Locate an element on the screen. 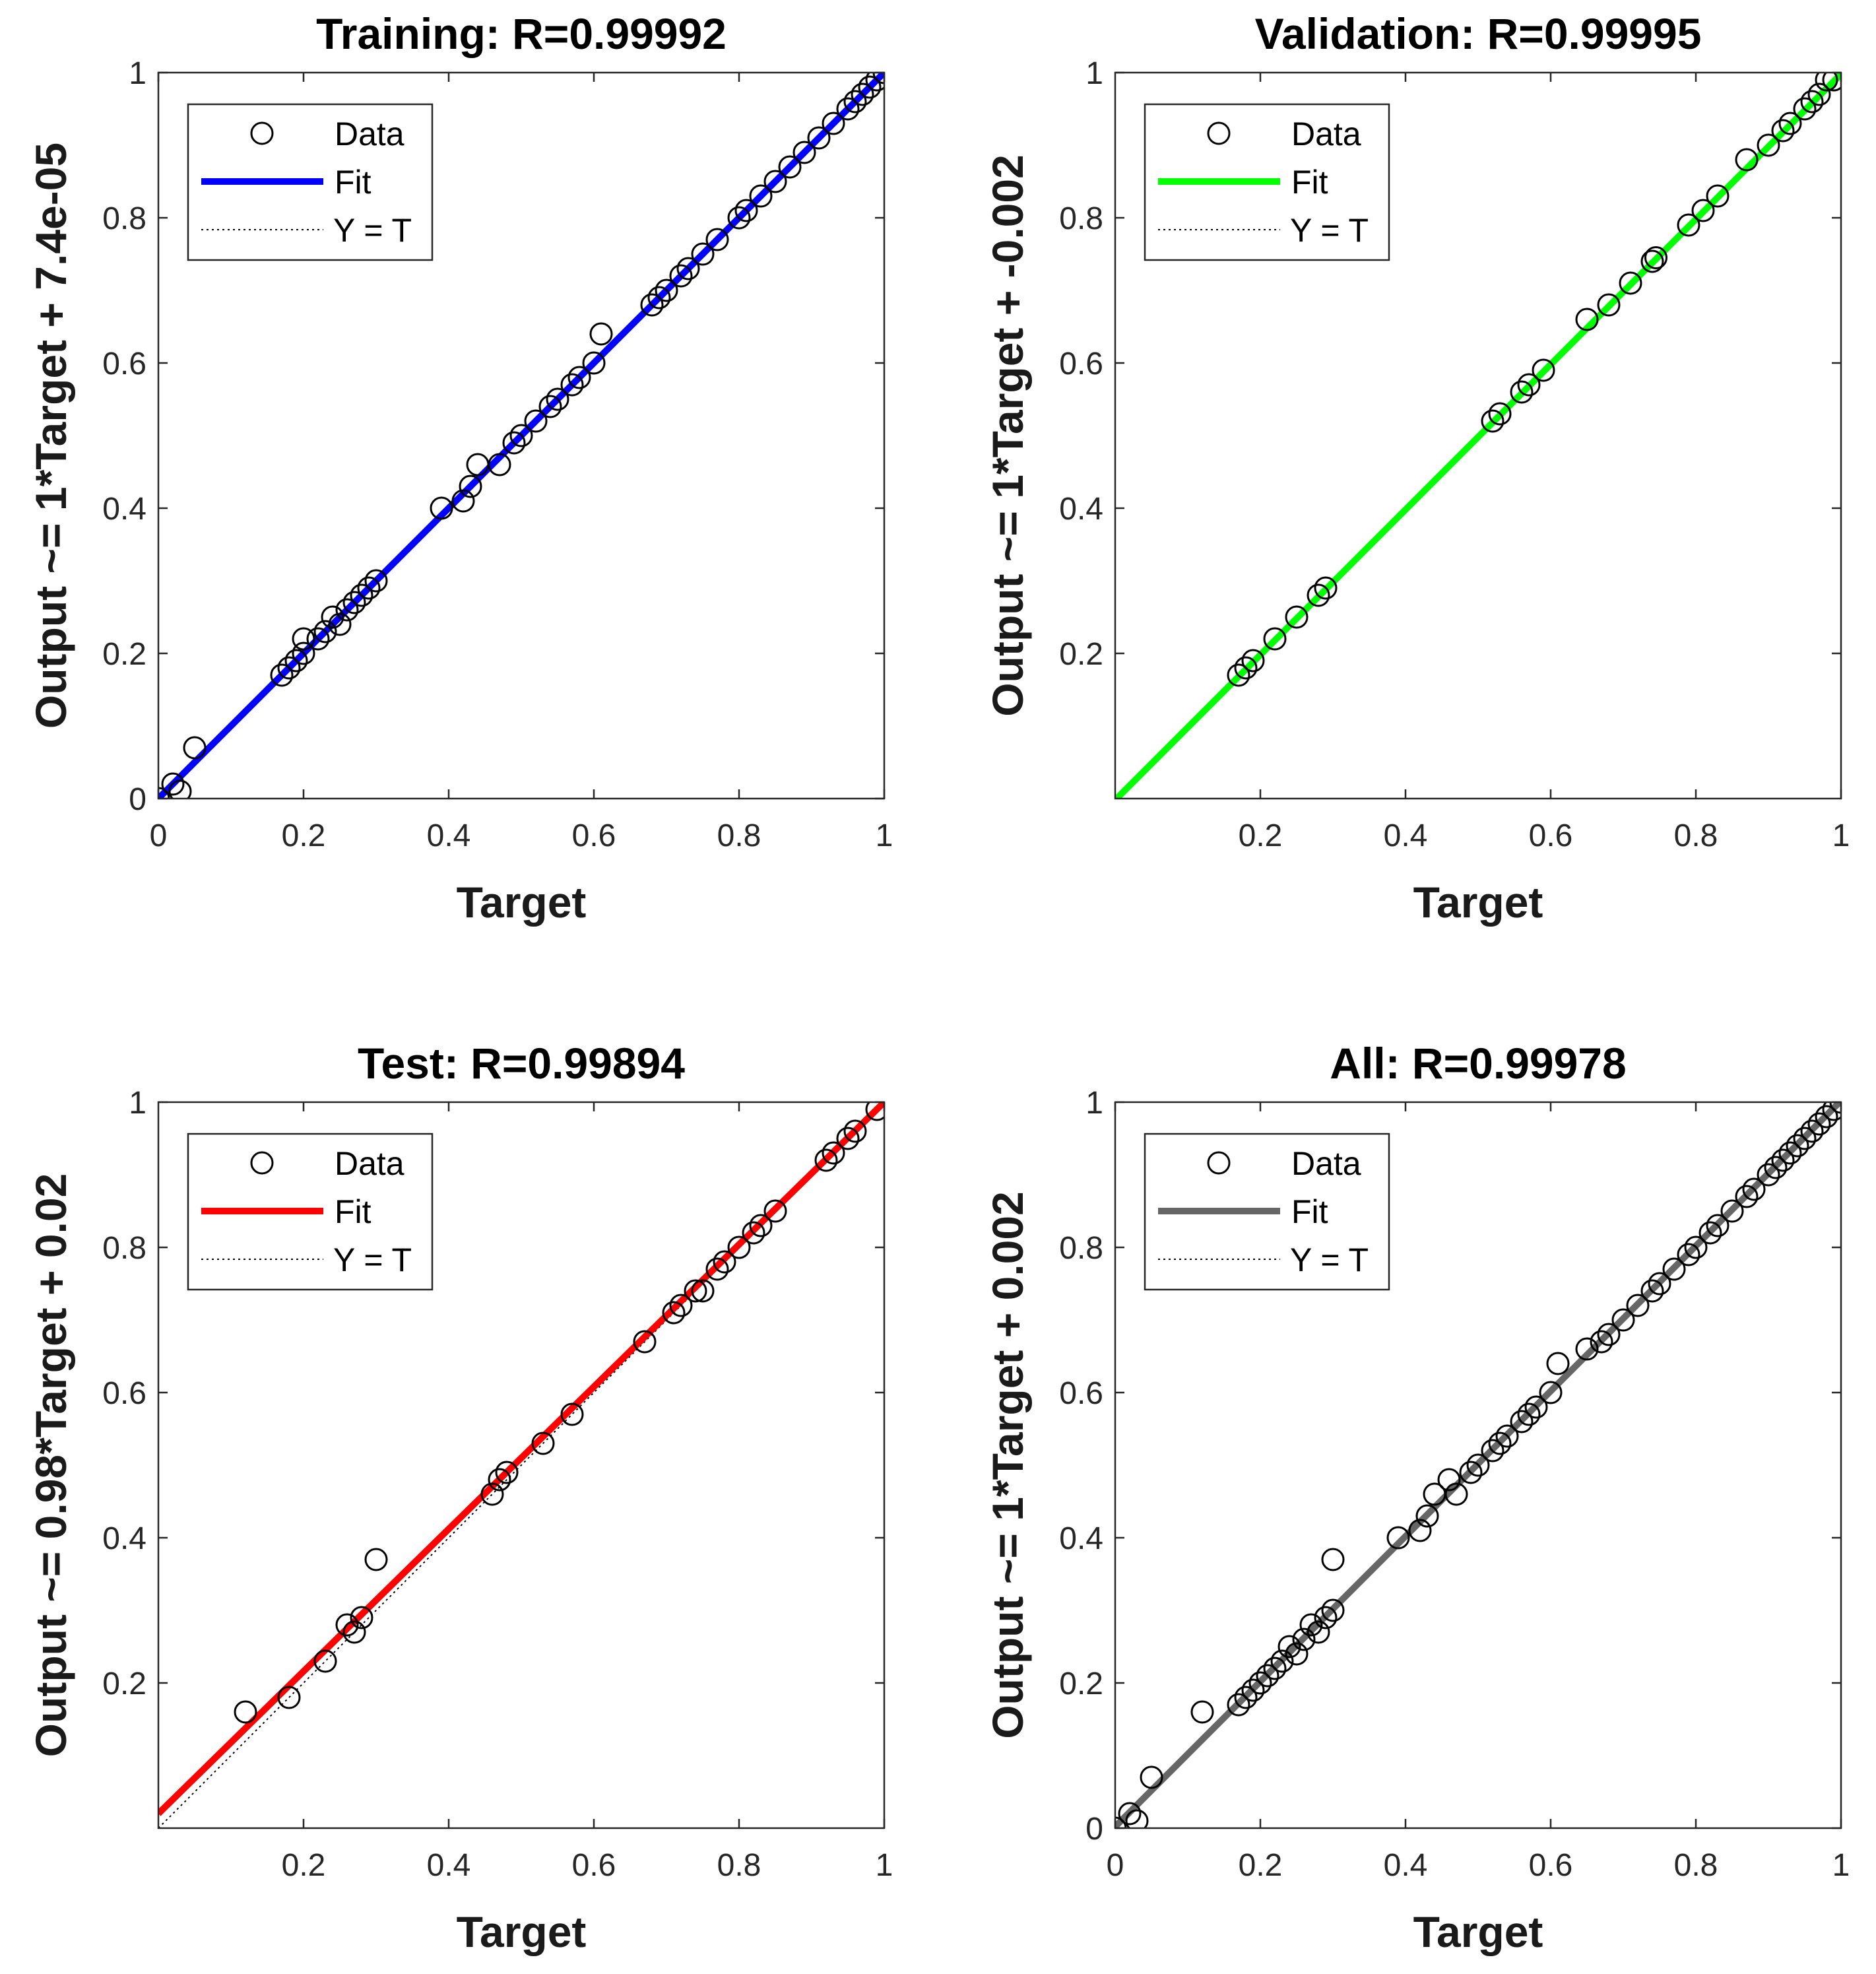 The image size is (1876, 1974). all-xtick-label: 0.6 is located at coordinates (1551, 1865).